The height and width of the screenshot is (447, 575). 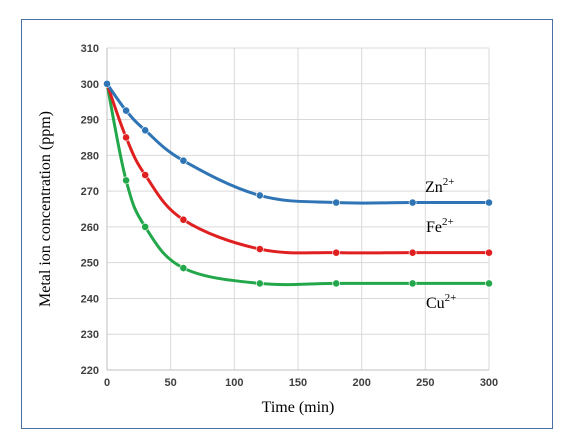 What do you see at coordinates (234, 383) in the screenshot?
I see `x-tick-label: 100` at bounding box center [234, 383].